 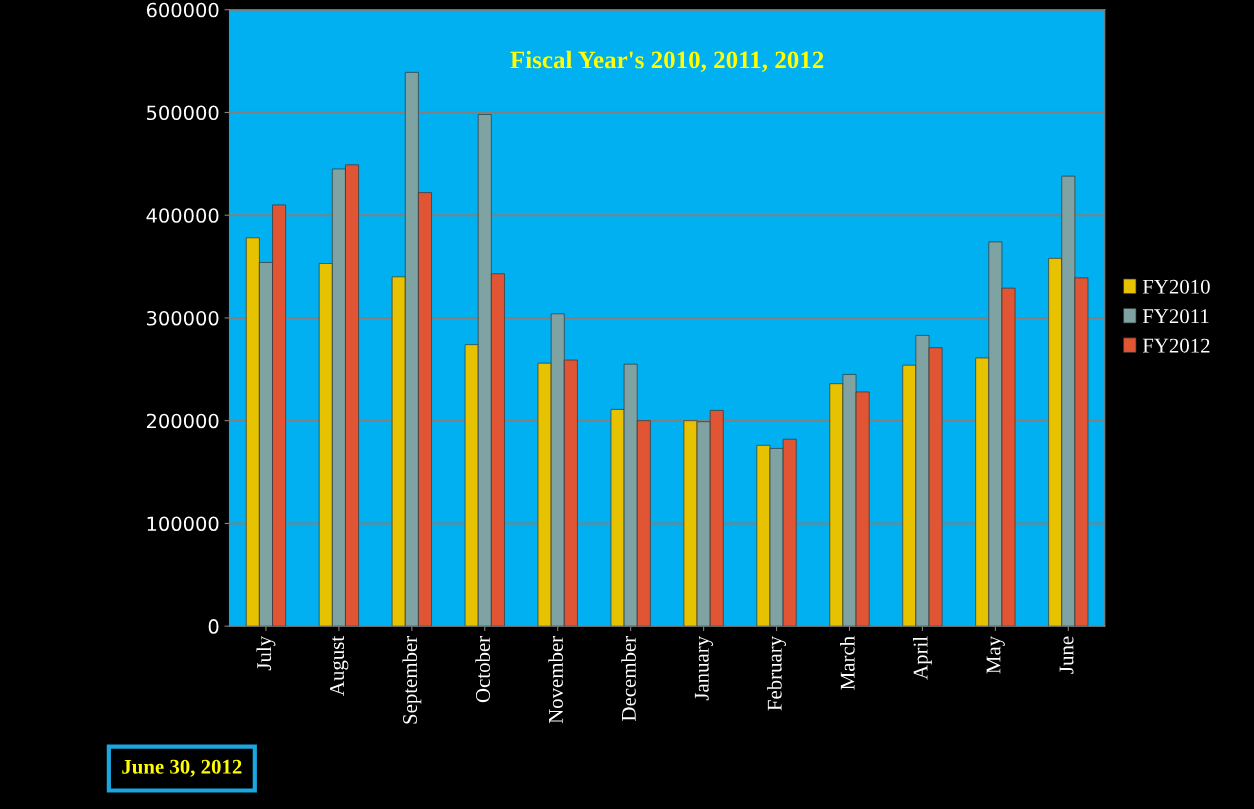 I want to click on x-tick-label: July, so click(x=266, y=653).